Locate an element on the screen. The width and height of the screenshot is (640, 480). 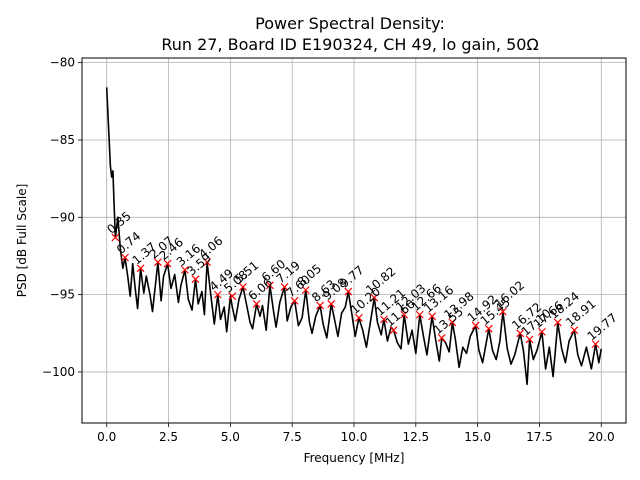
y-tick-label: −95 is located at coordinates (62, 295).